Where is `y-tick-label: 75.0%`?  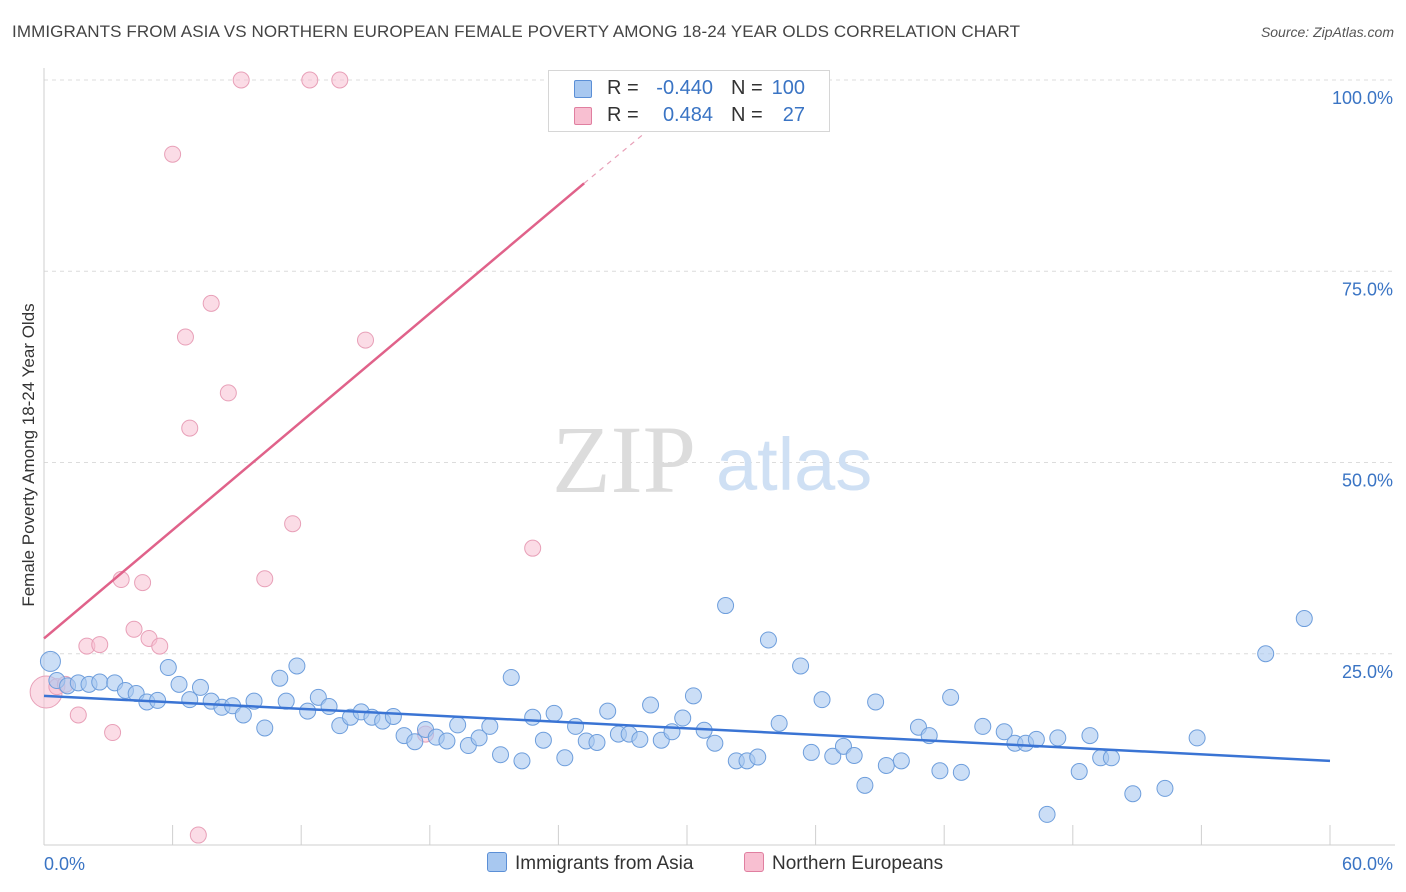
y-tick-label: 75.0% is located at coordinates (1367, 289).